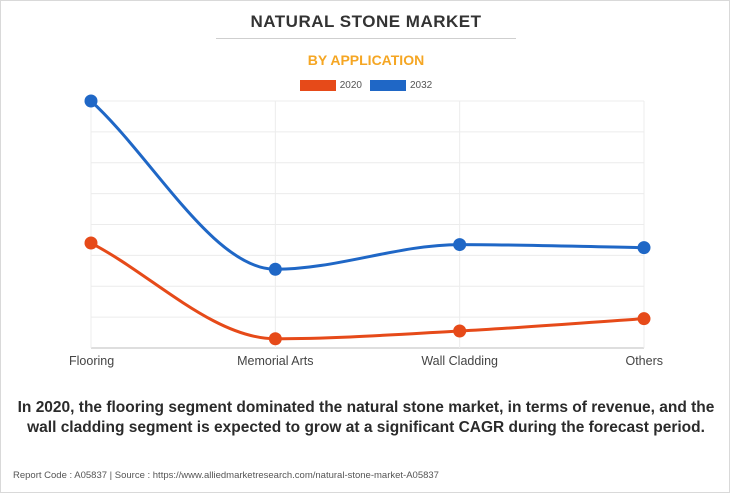 The height and width of the screenshot is (493, 730). What do you see at coordinates (366, 60) in the screenshot?
I see `chart-subtitle: BY APPLICATION` at bounding box center [366, 60].